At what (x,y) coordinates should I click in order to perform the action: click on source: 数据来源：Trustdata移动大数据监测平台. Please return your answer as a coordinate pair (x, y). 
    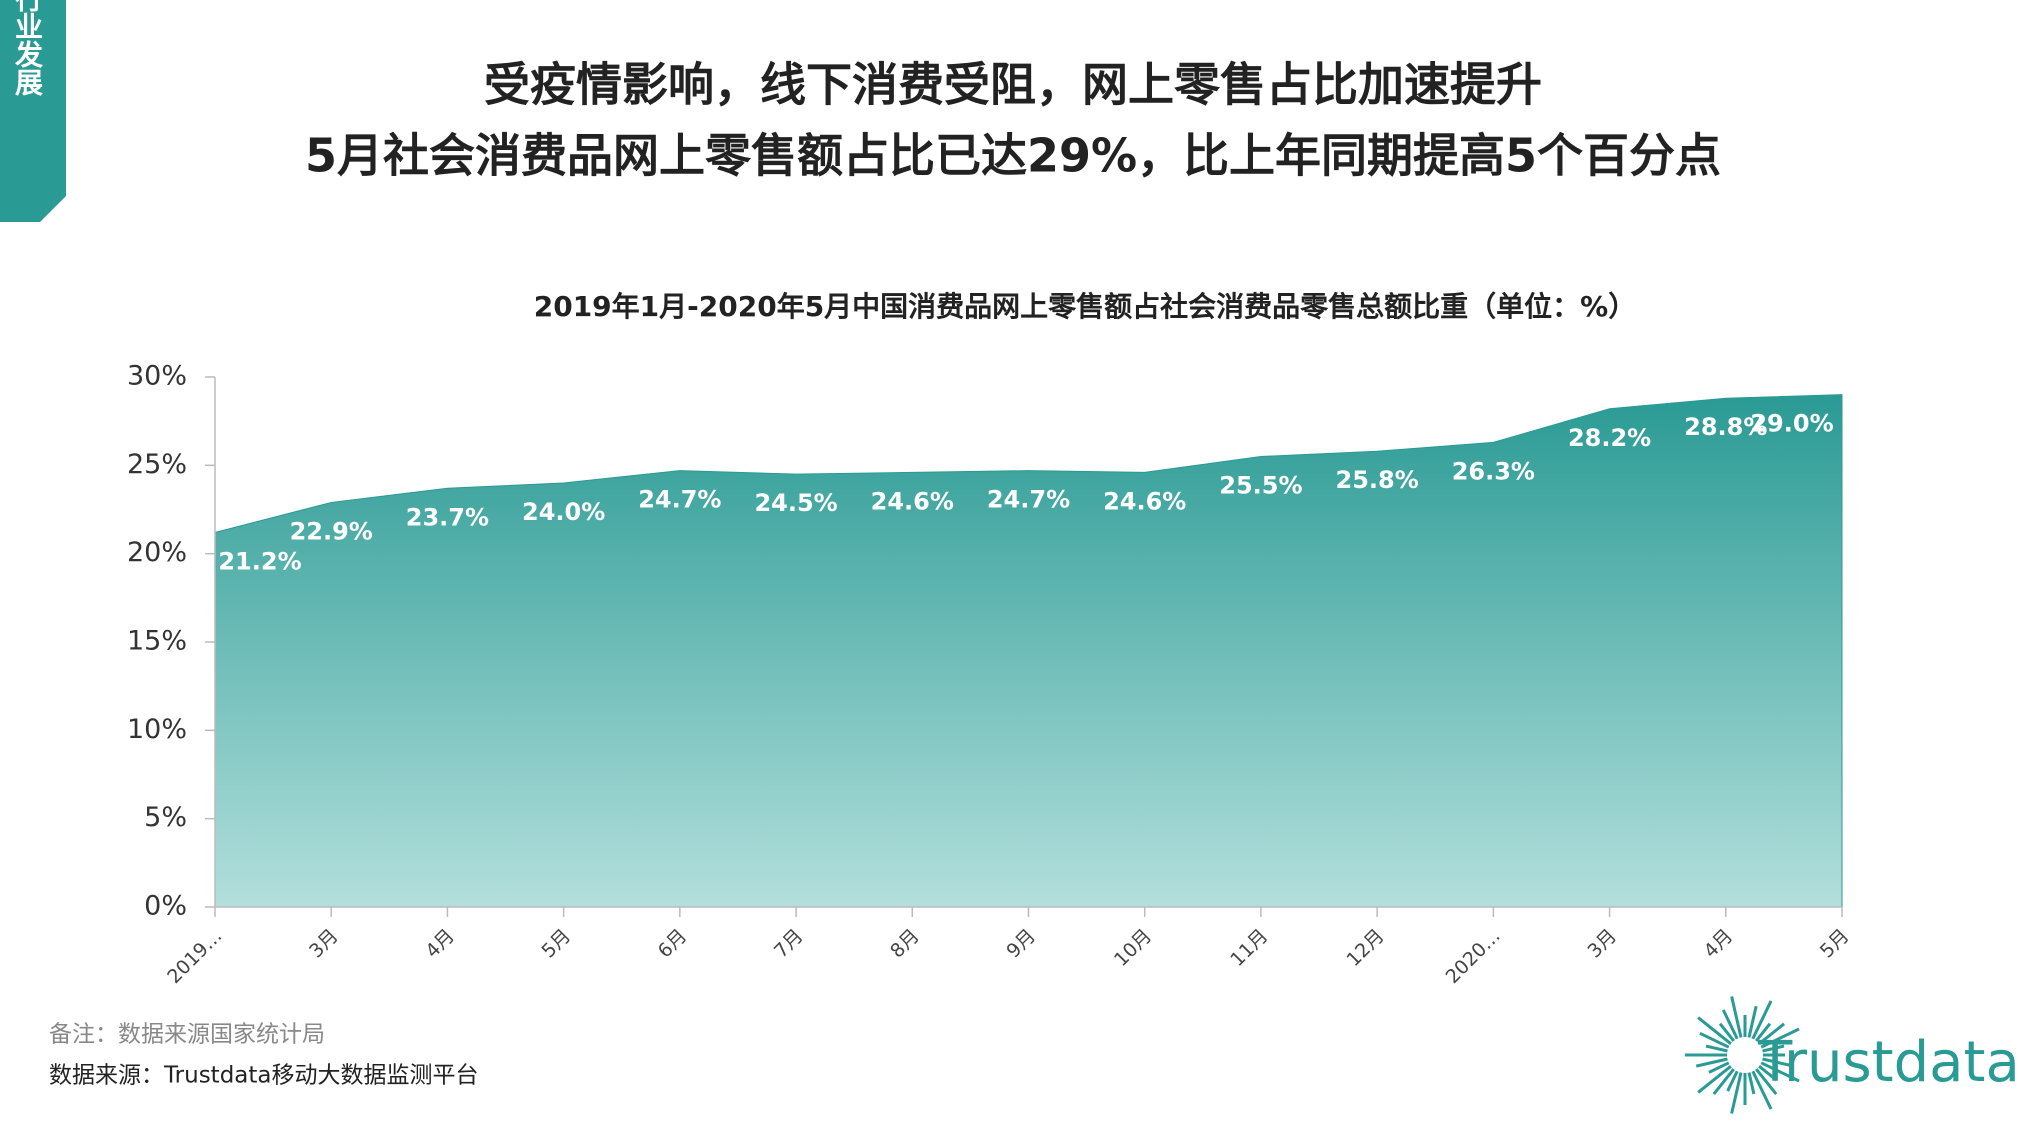
    Looking at the image, I should click on (264, 1076).